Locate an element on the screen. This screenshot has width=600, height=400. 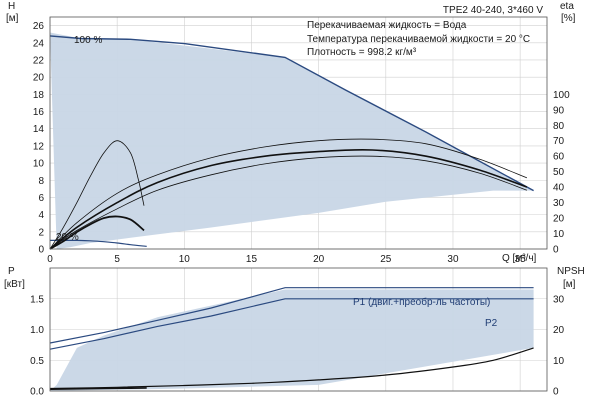
p-tick-label: 1.5 is located at coordinates (37, 299).